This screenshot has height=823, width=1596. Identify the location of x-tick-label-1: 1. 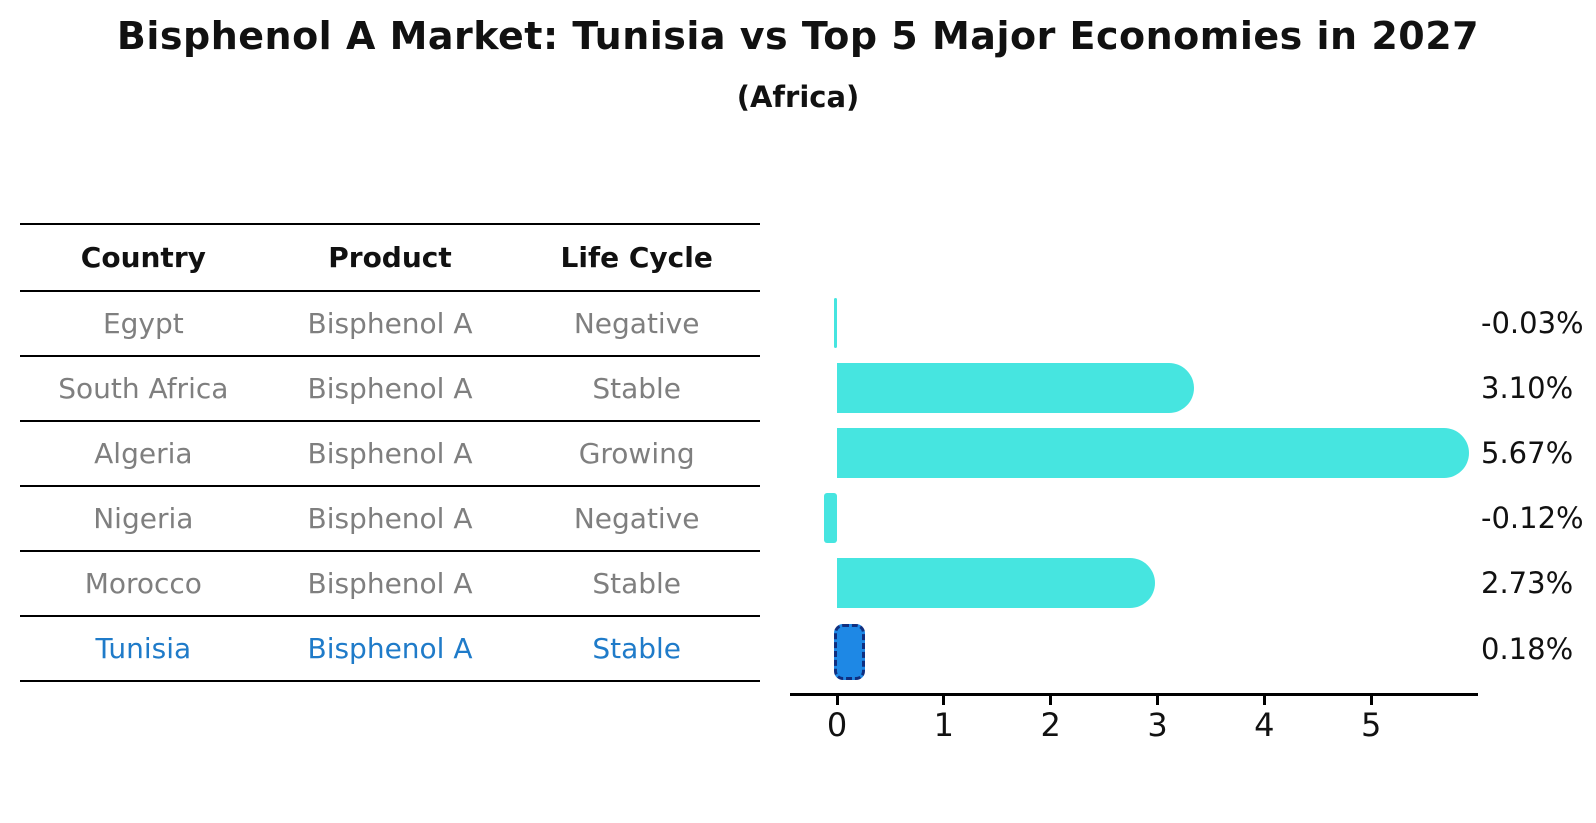
(943, 725).